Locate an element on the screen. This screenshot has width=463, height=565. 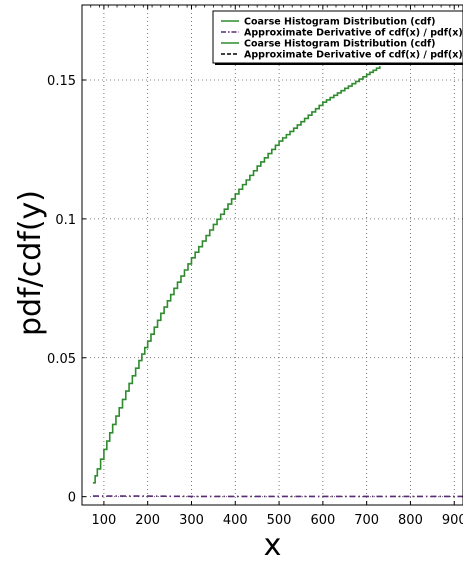
y-tick-label: 0.05 is located at coordinates (61, 359).